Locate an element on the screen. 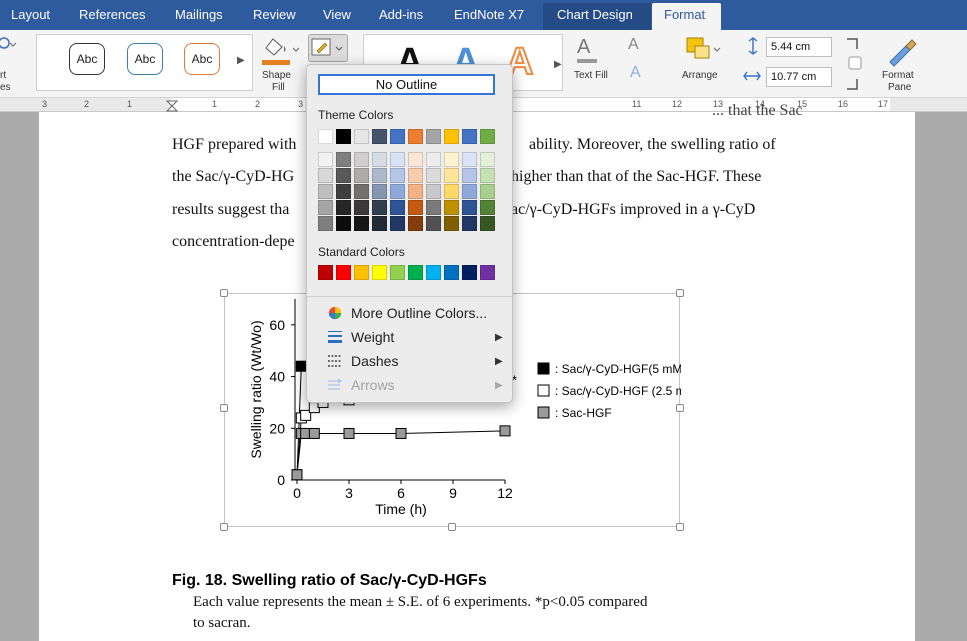  crop-icon is located at coordinates (854, 64).